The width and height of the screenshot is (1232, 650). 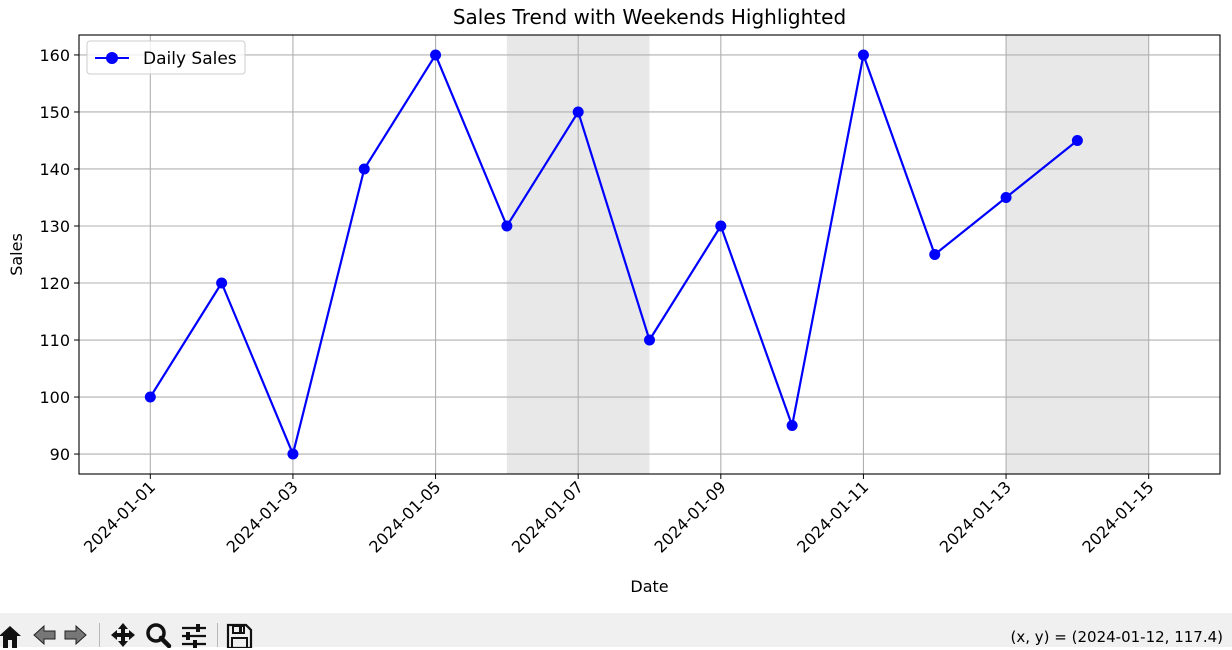 What do you see at coordinates (60, 454) in the screenshot?
I see `y-tick-label: 90` at bounding box center [60, 454].